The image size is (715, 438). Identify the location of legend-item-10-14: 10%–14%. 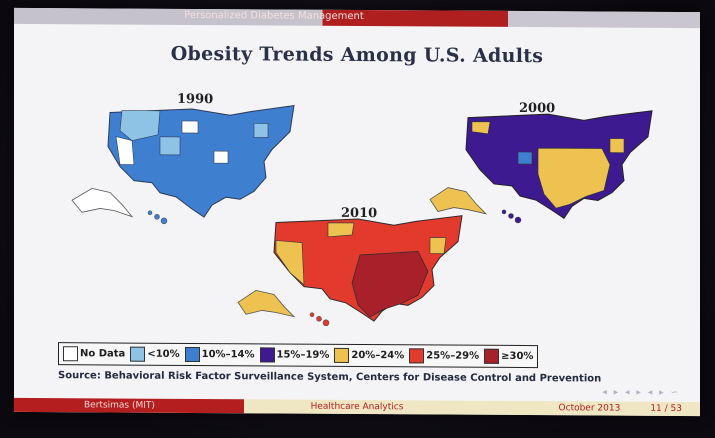
(219, 354).